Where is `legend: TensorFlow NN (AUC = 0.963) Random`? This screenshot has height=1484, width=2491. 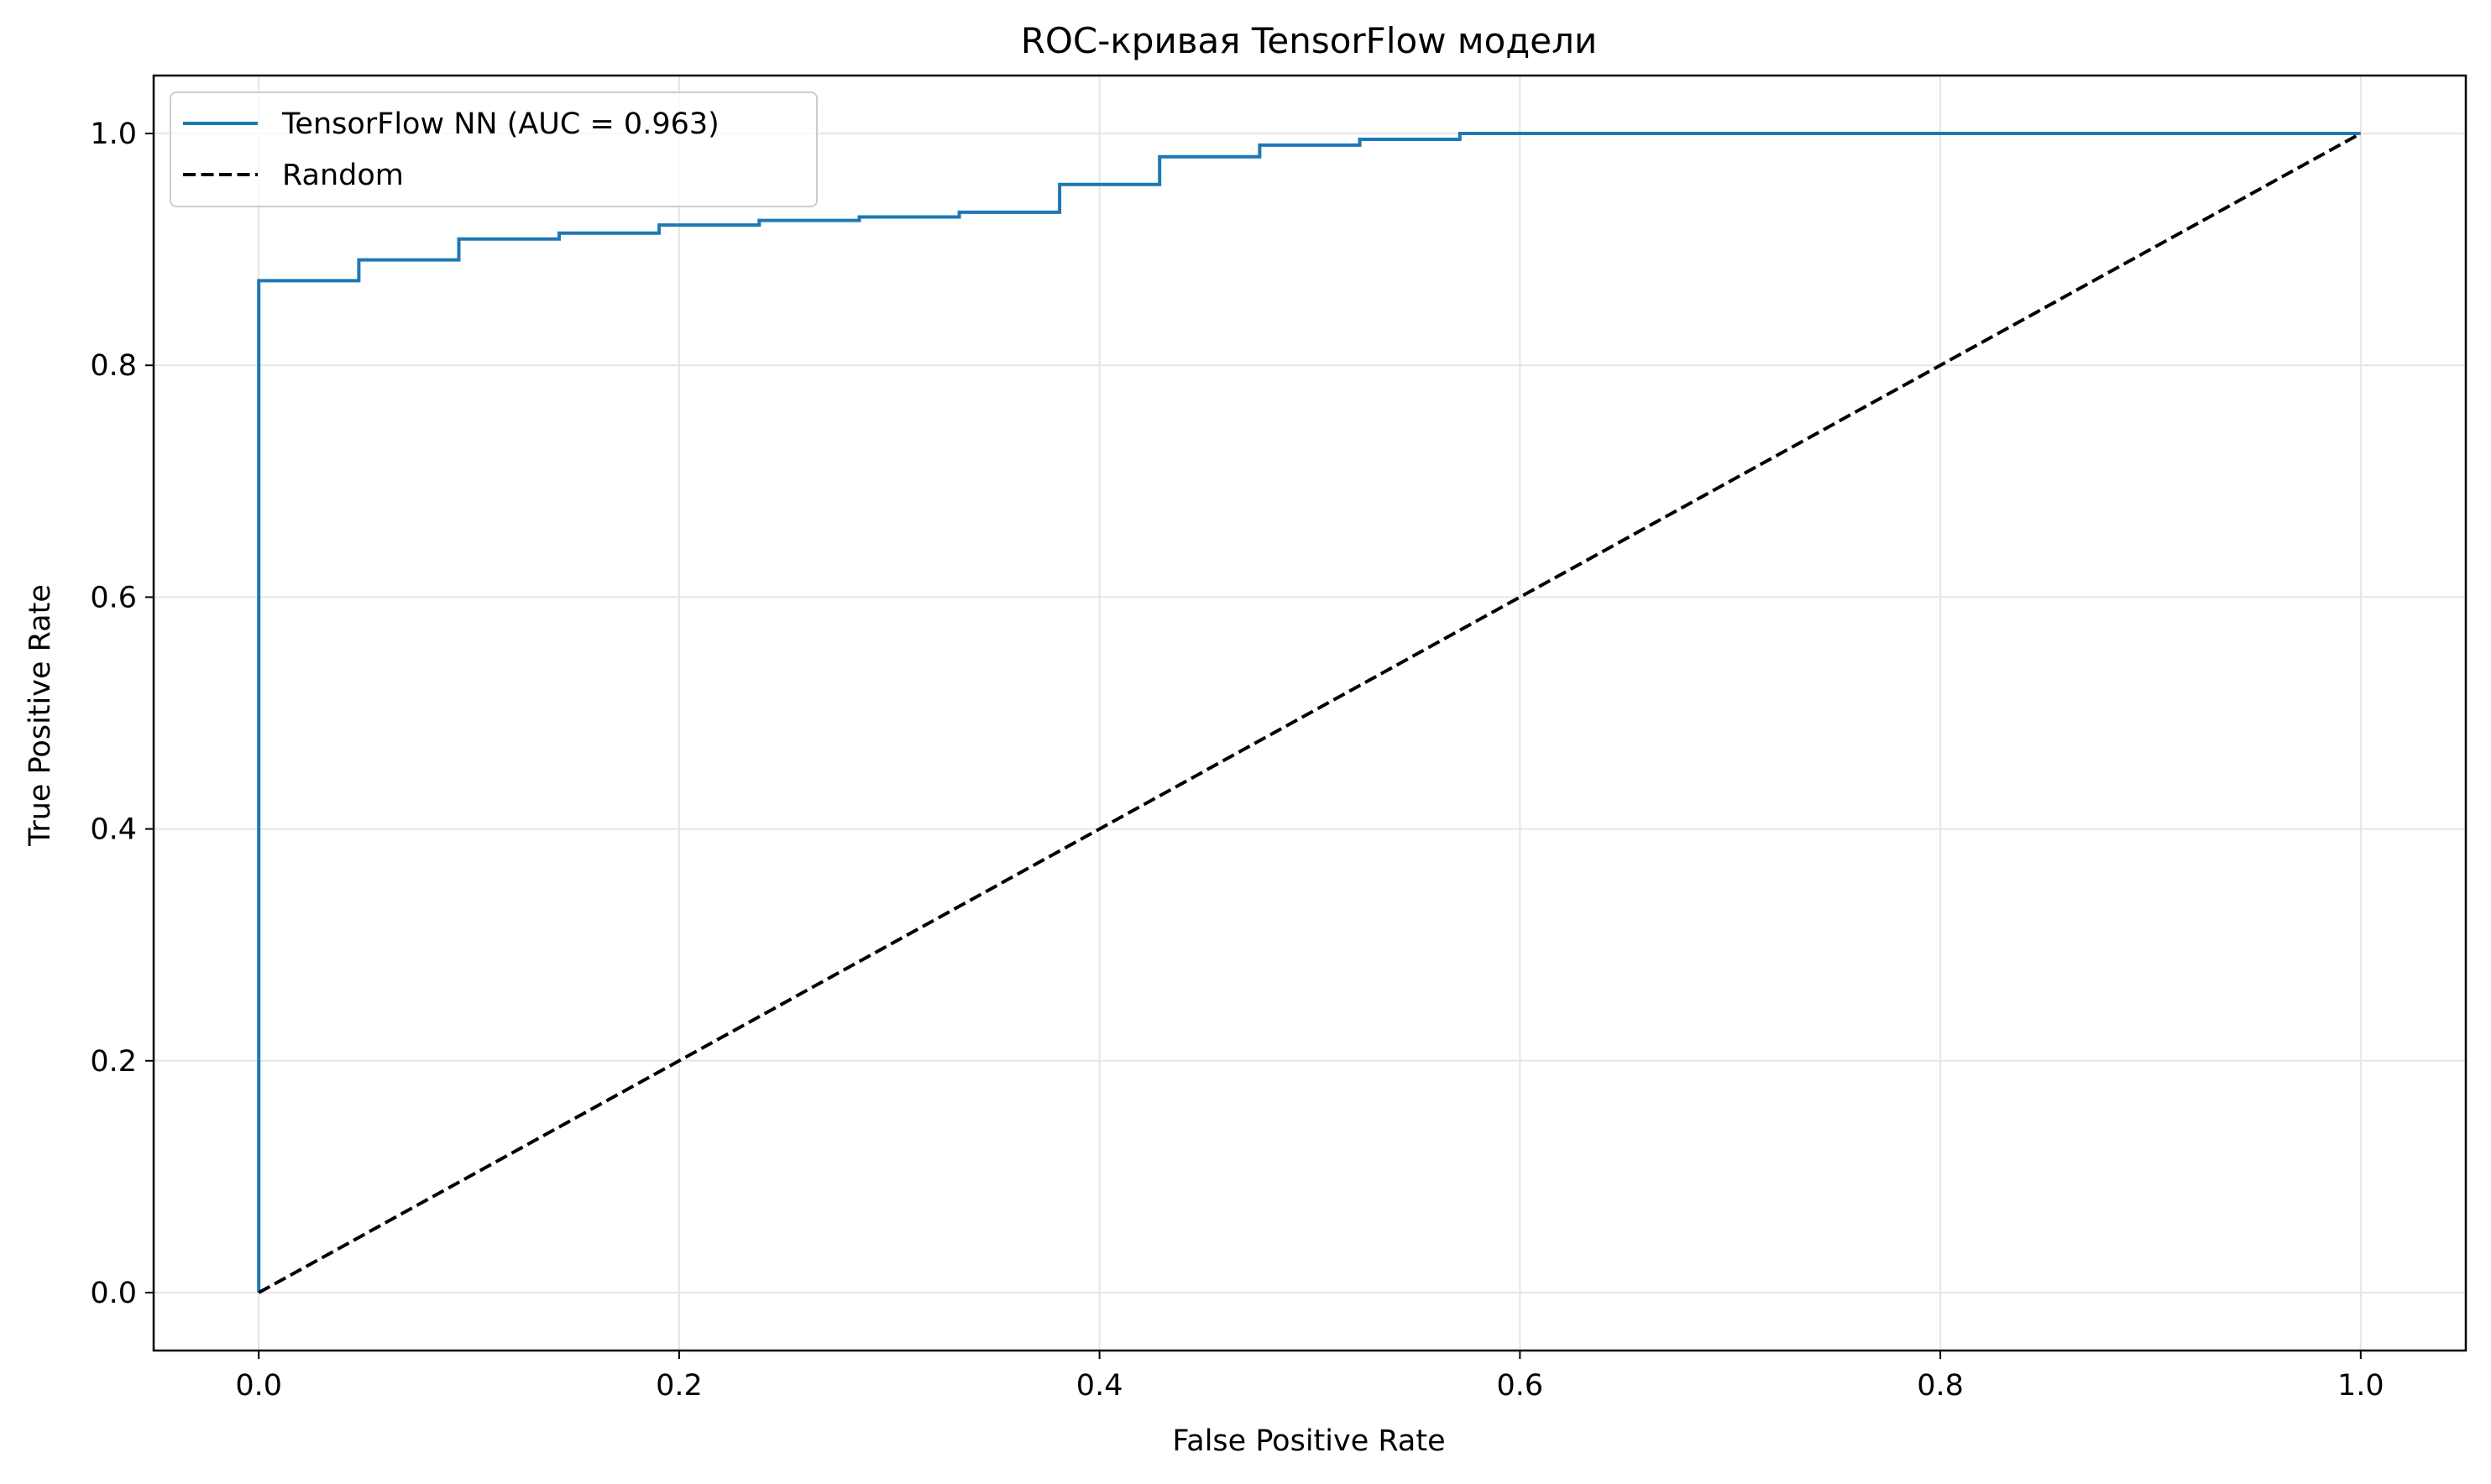 legend: TensorFlow NN (AUC = 0.963) Random is located at coordinates (494, 149).